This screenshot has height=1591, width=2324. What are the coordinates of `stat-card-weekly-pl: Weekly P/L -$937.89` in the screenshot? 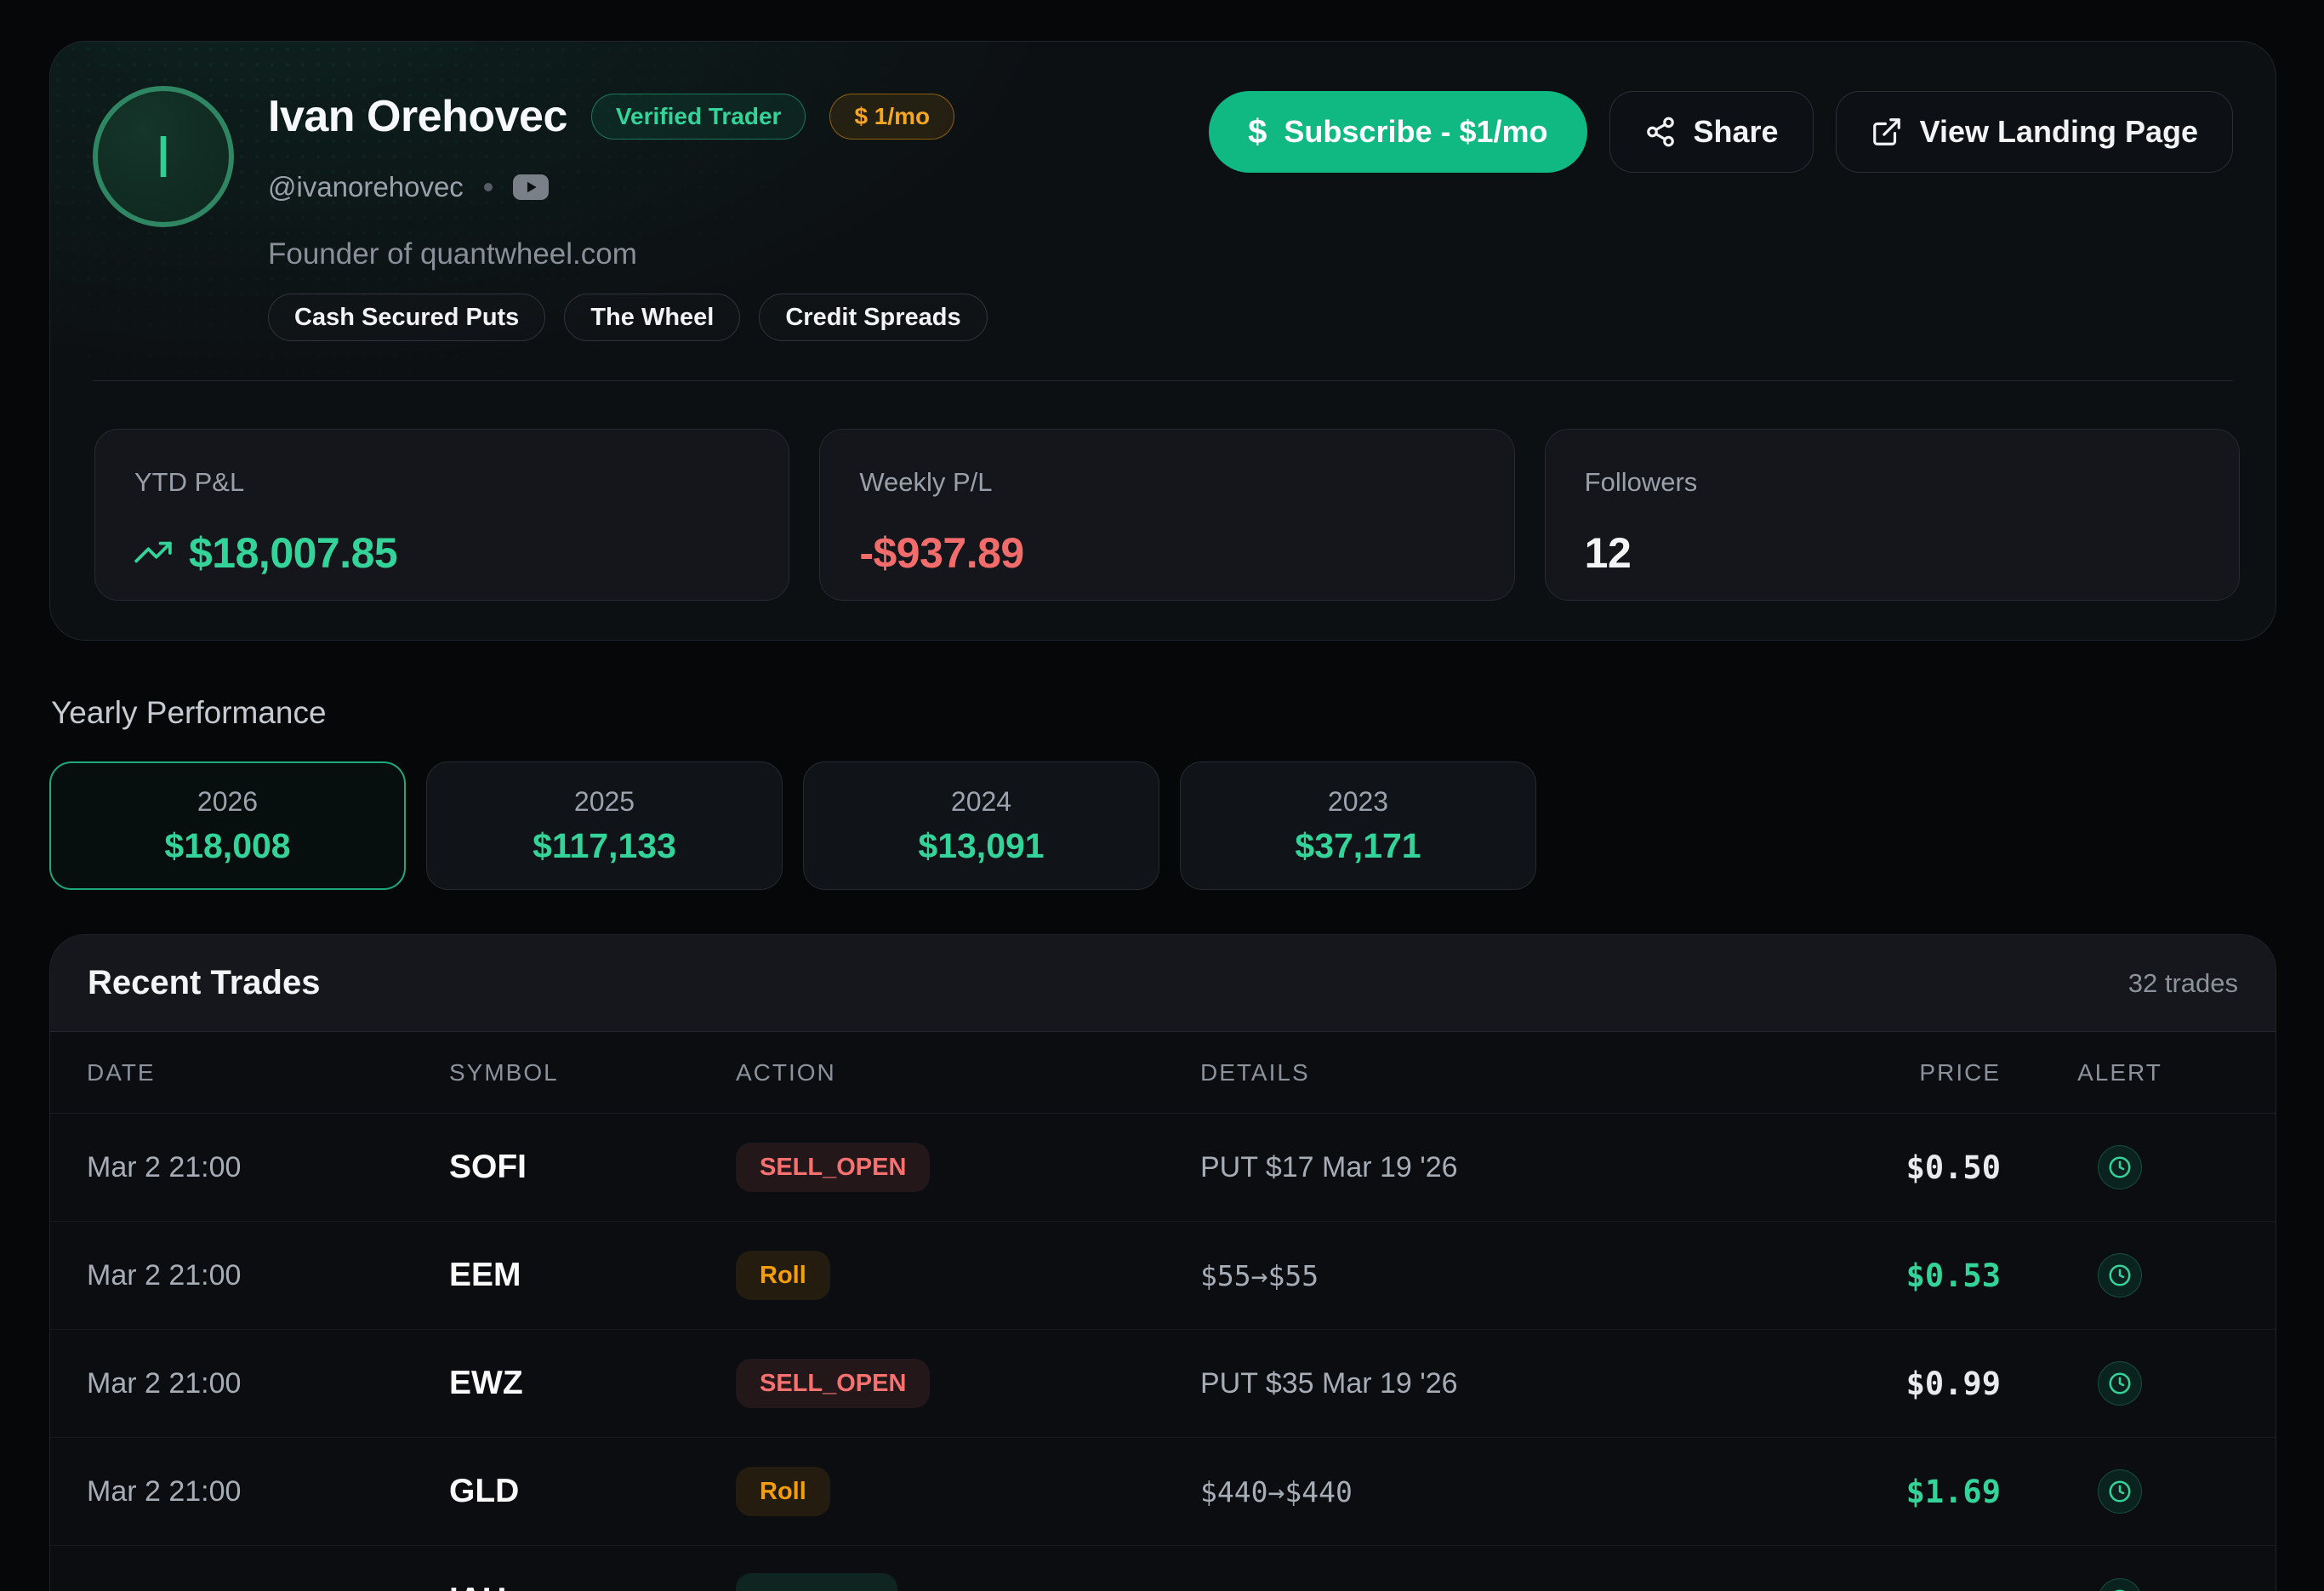 It's located at (1167, 515).